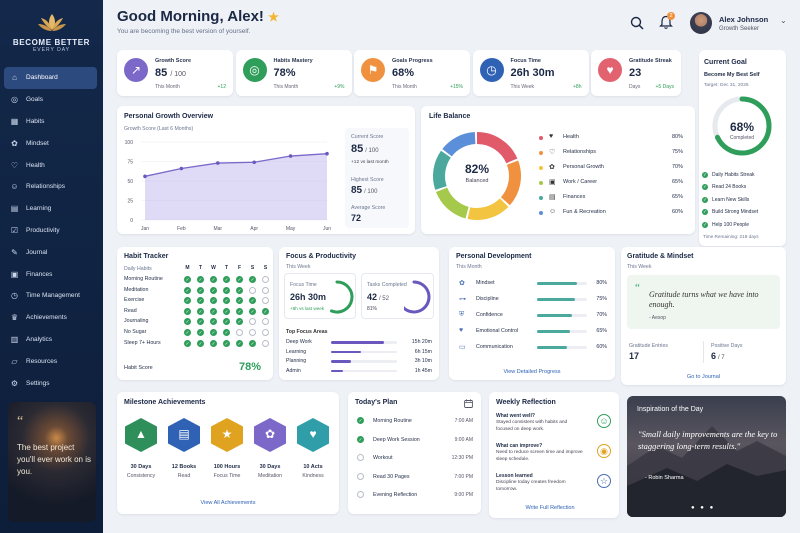 The height and width of the screenshot is (533, 800). I want to click on sidebar-item-relationships: ☺ Relationships, so click(50, 187).